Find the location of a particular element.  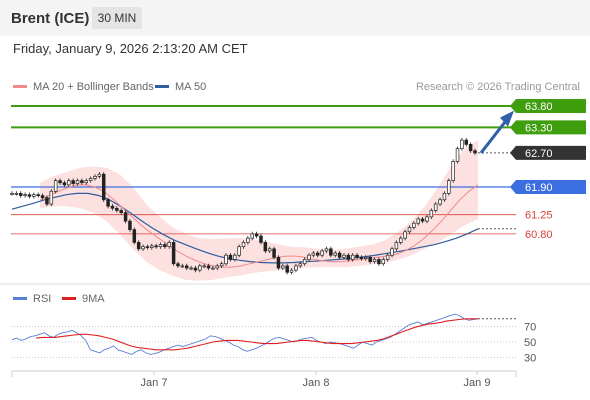

x-label-Jan-9: Jan 9 is located at coordinates (477, 383).